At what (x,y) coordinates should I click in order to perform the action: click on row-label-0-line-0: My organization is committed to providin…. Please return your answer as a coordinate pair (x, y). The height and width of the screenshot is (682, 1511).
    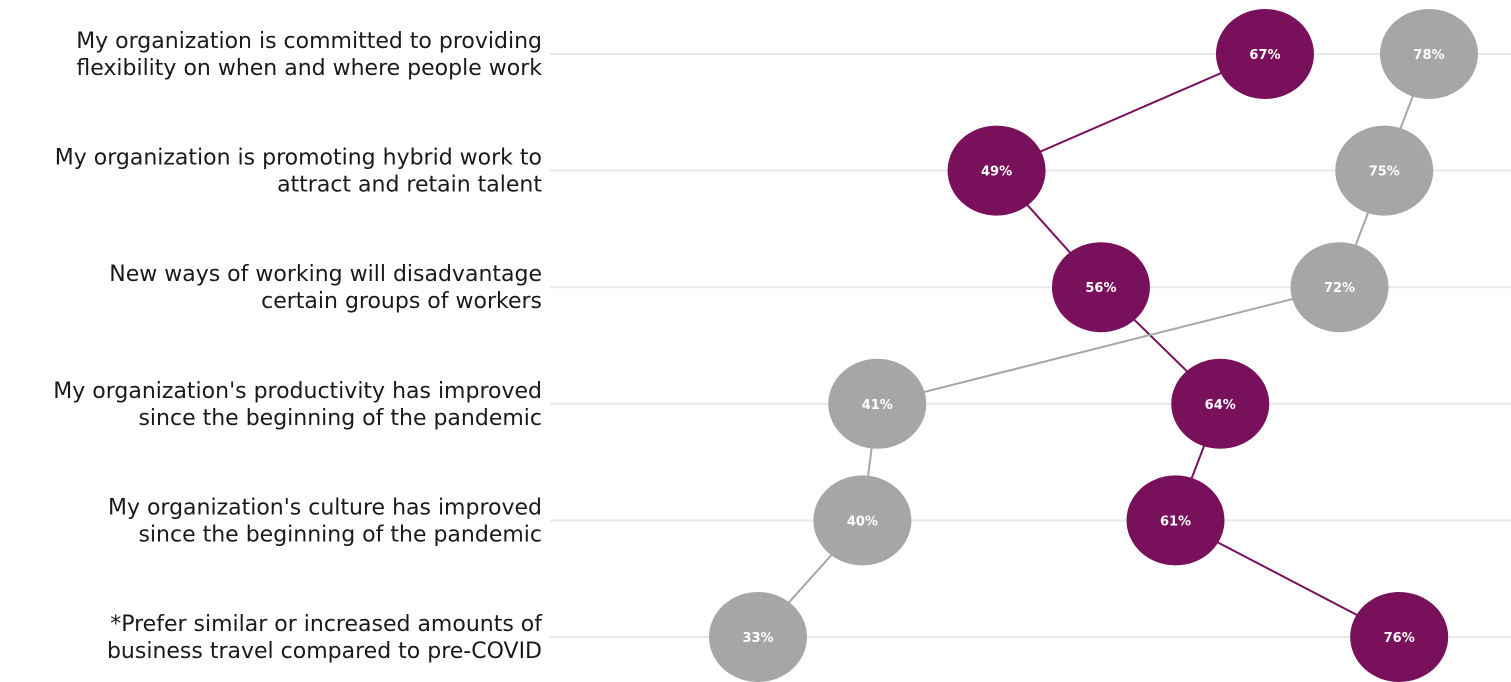
    Looking at the image, I should click on (309, 41).